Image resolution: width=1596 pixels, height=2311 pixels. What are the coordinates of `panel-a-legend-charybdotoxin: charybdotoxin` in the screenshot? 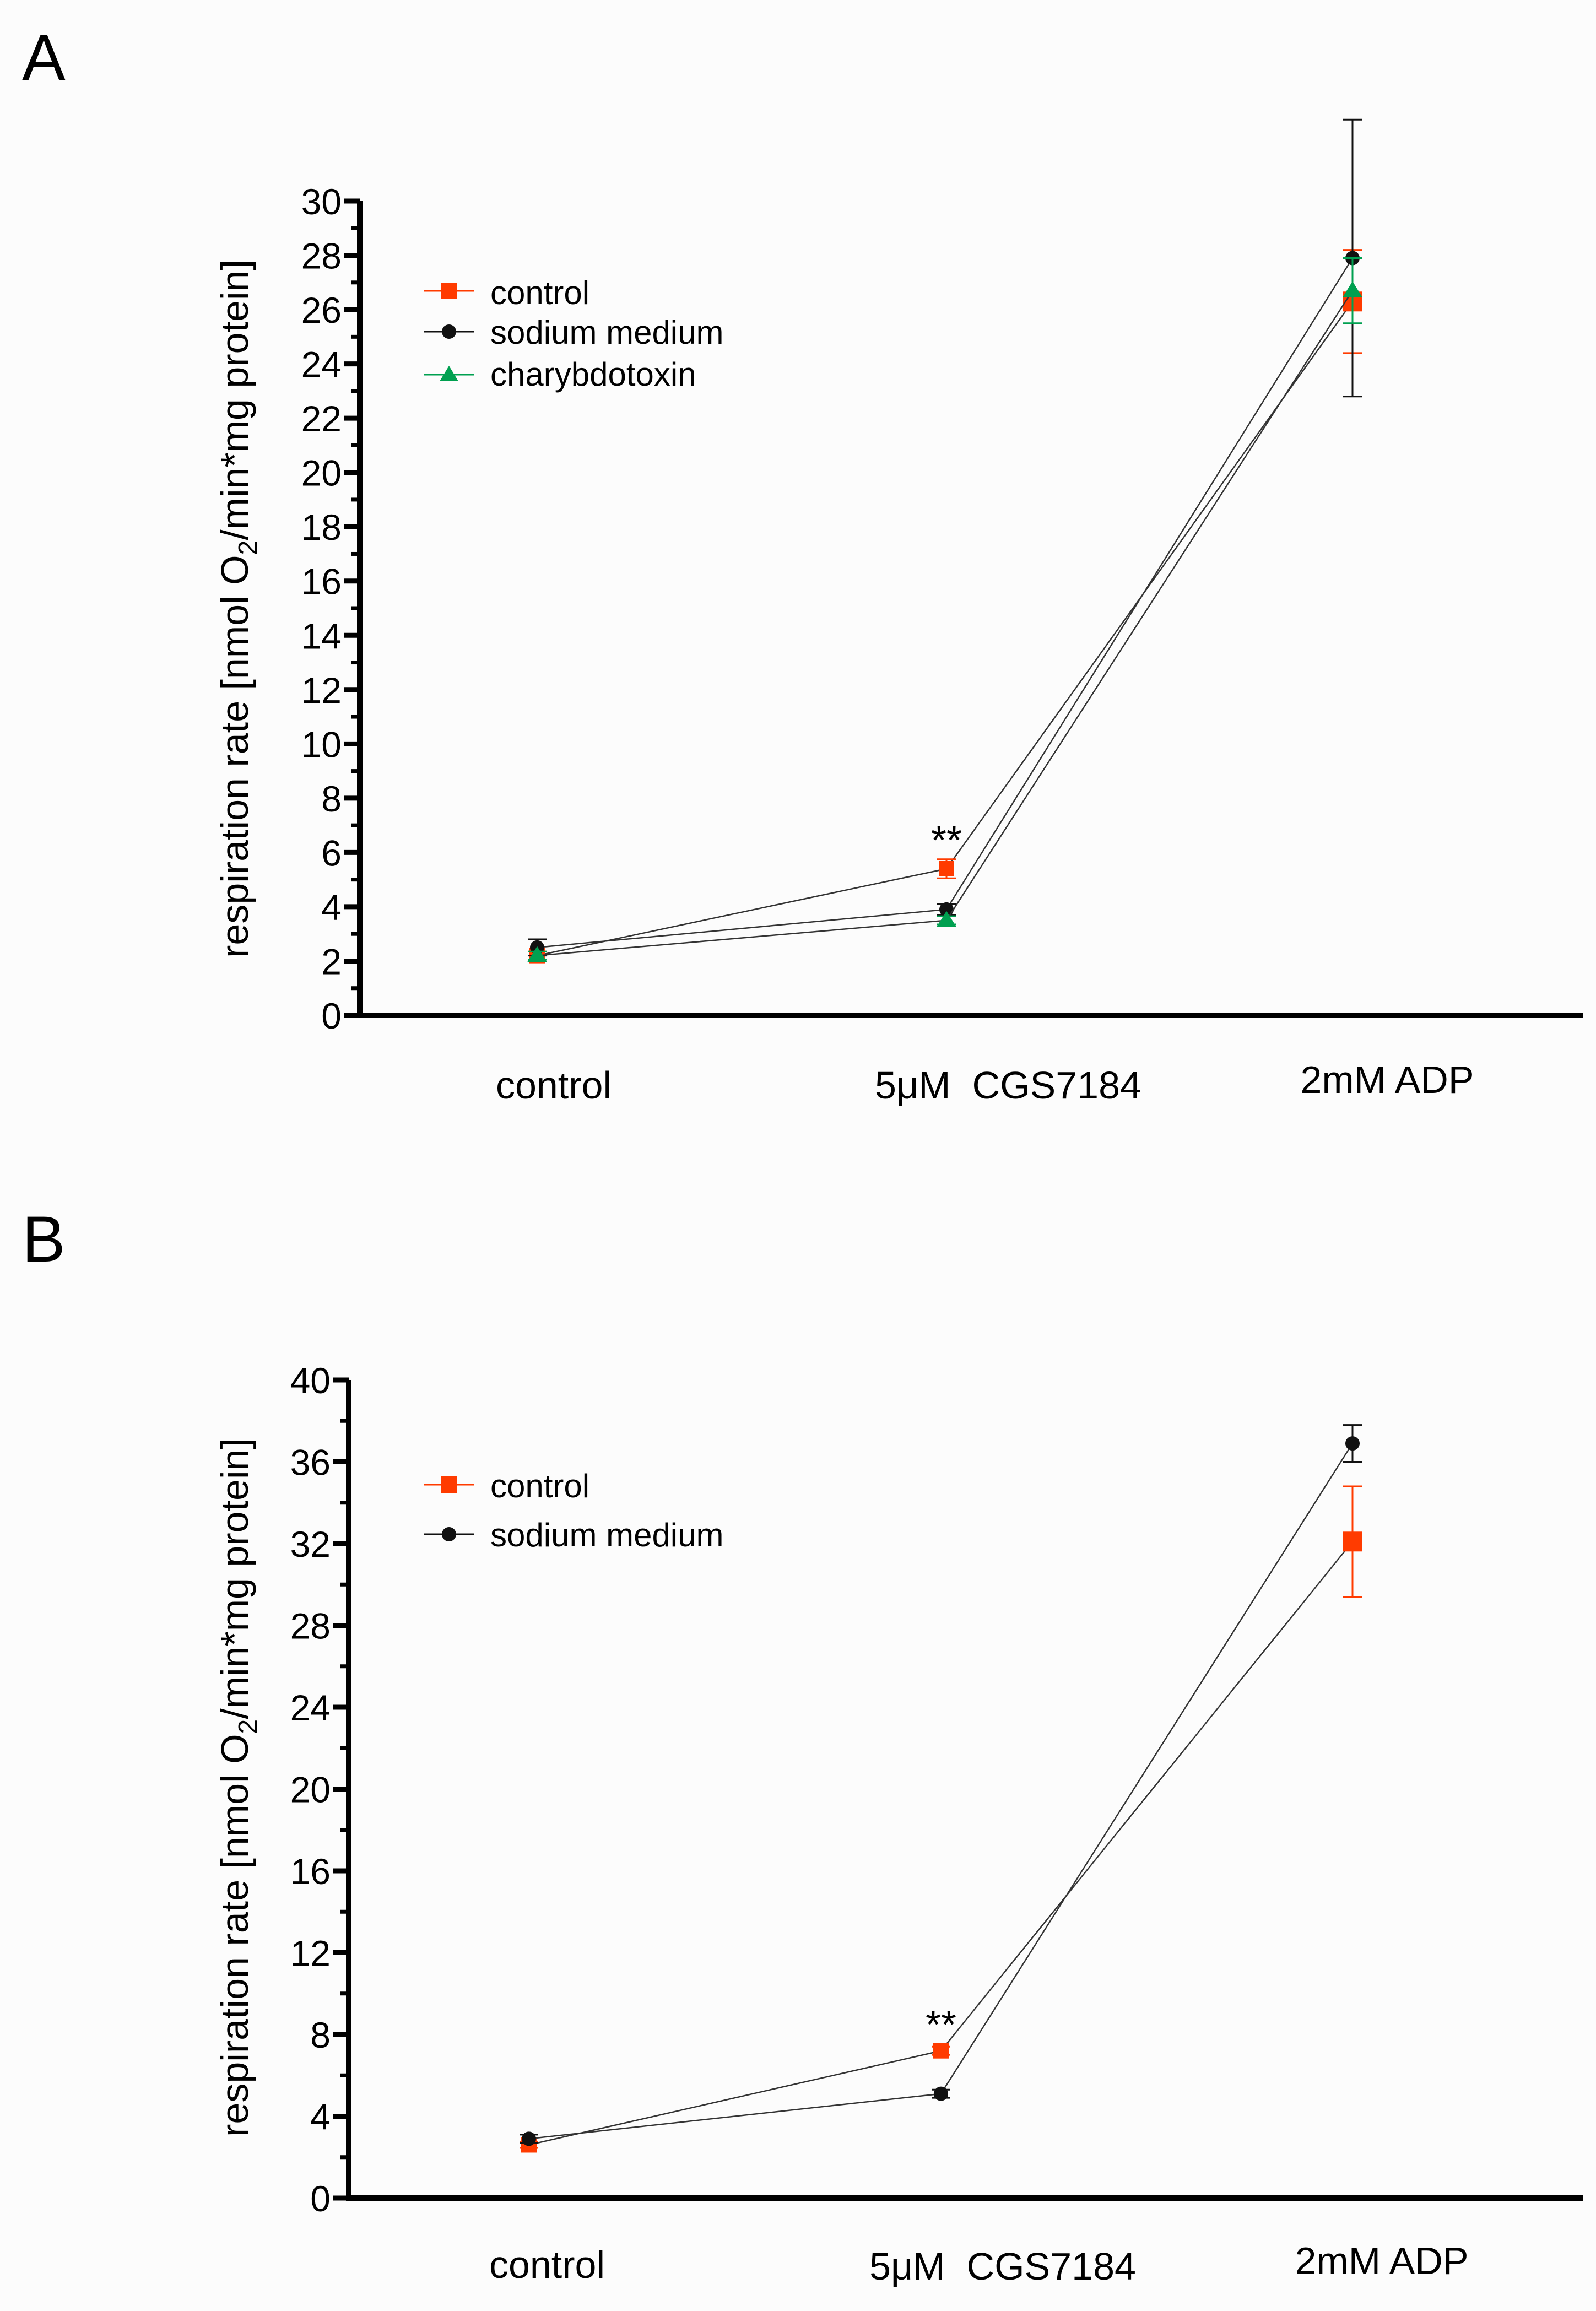 It's located at (560, 374).